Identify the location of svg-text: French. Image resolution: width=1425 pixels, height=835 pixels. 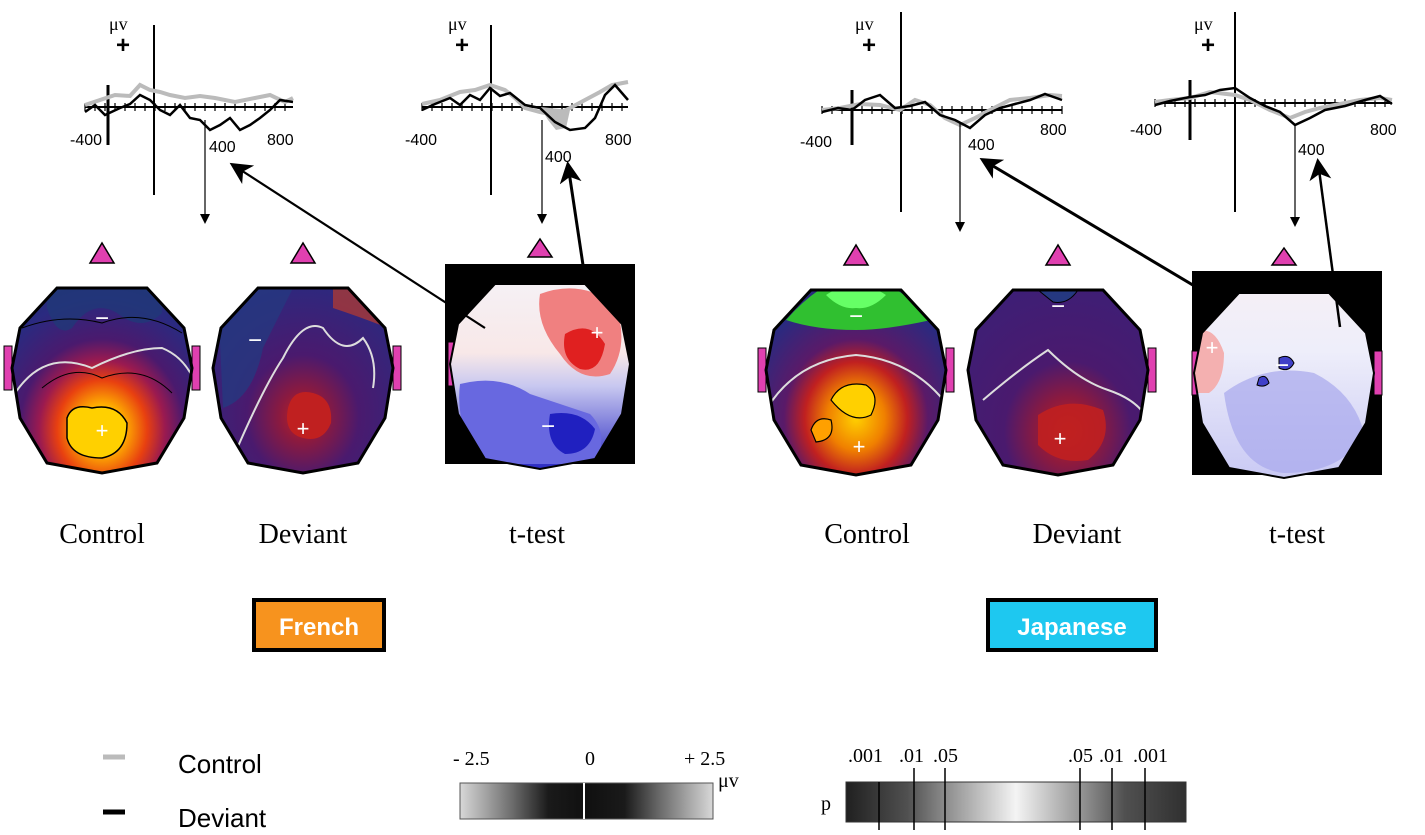
(319, 627).